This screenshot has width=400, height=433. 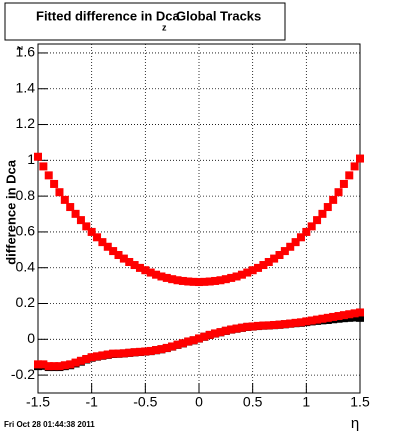 What do you see at coordinates (145, 402) in the screenshot?
I see `x-tick-label: -0.5` at bounding box center [145, 402].